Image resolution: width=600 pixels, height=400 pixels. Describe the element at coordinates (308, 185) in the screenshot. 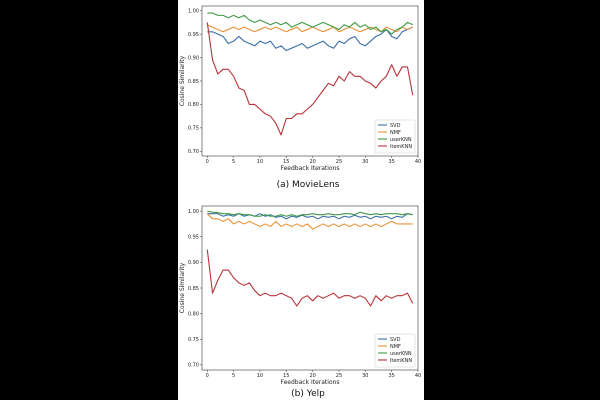

I see `chart-caption: (a) MovieLens` at that location.